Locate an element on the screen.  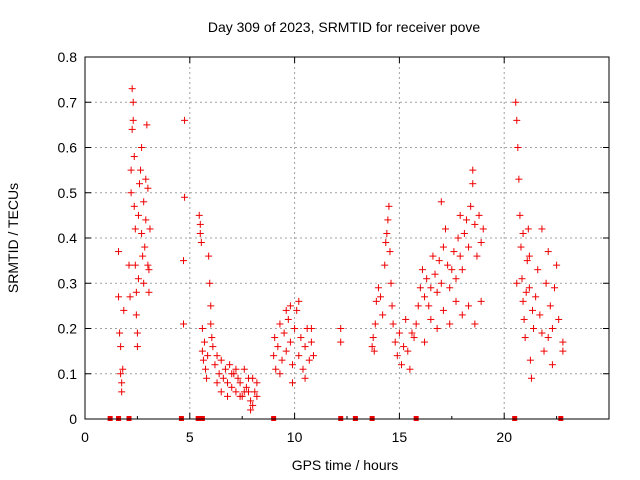
y-tick-label: 0.1 is located at coordinates (68, 374).